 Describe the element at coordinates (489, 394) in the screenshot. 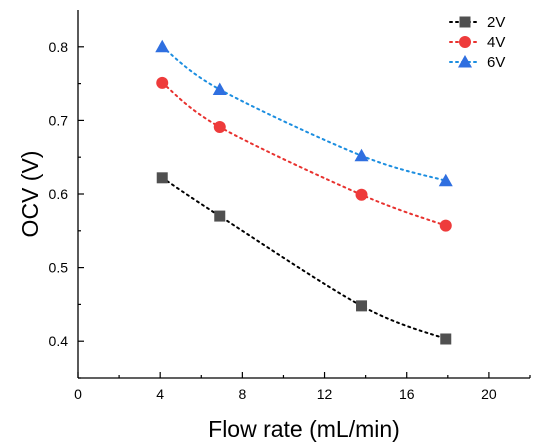

I see `x-tick-label: 20` at that location.